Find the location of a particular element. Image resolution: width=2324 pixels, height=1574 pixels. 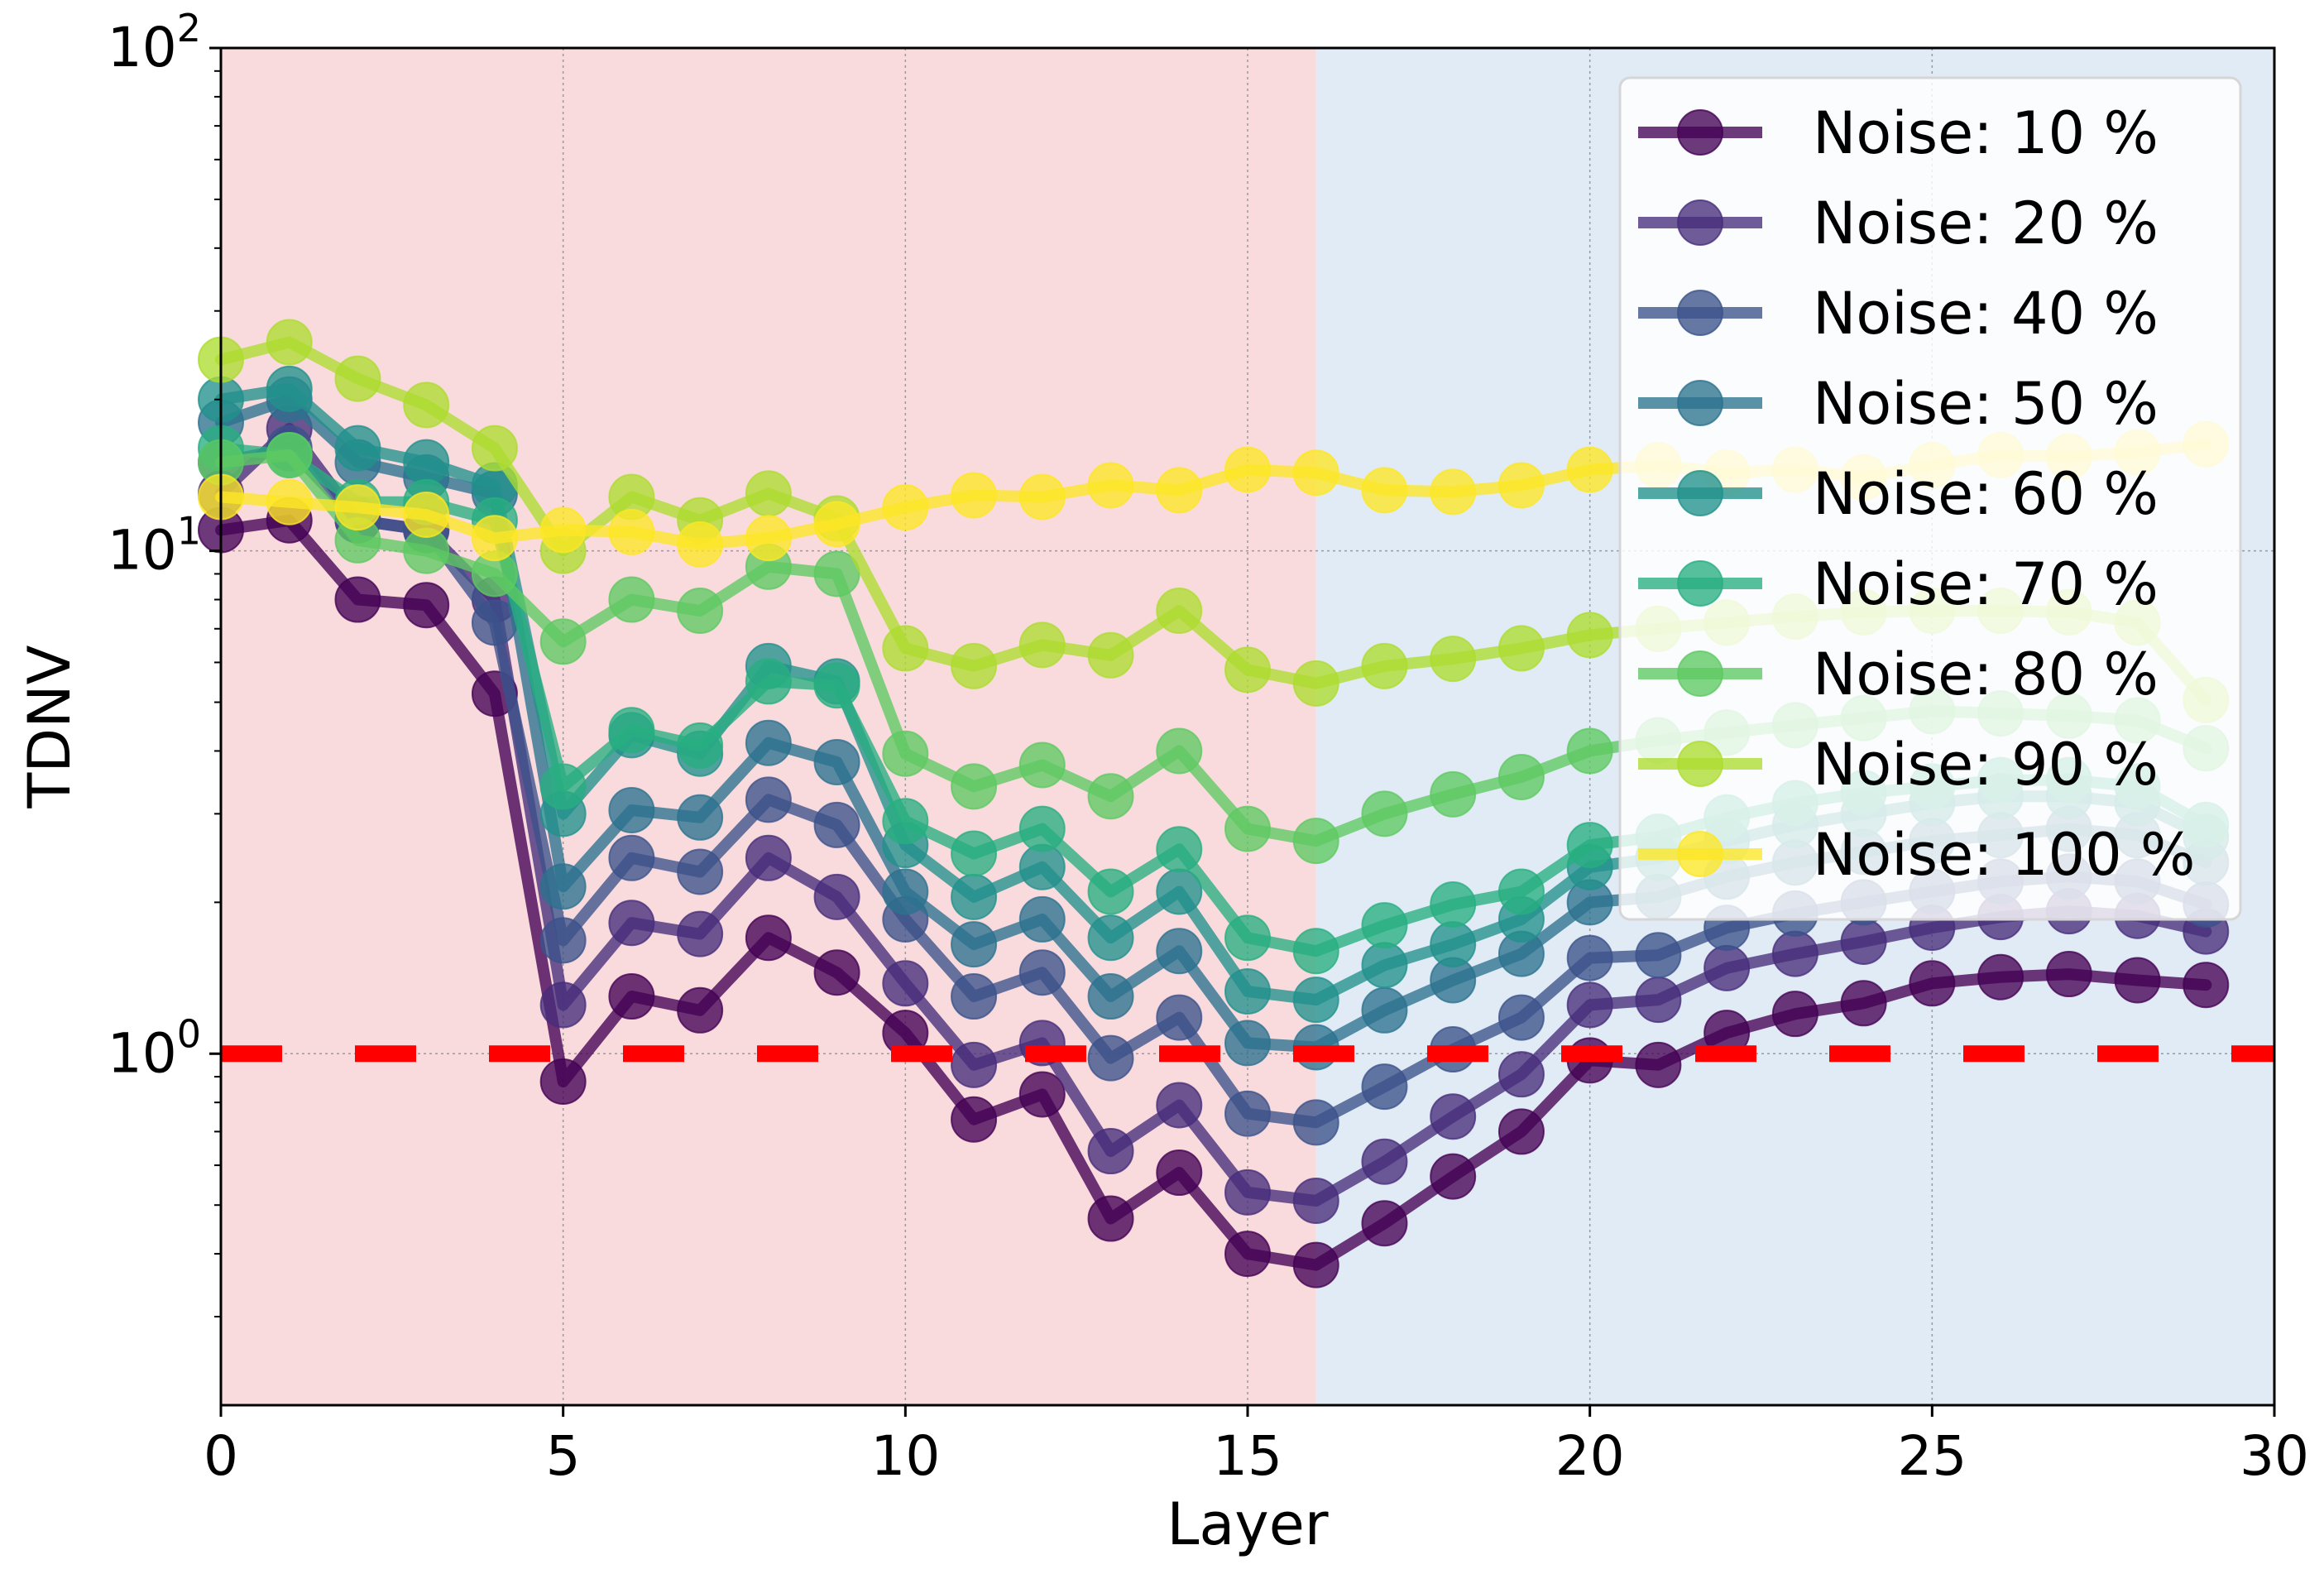

y-tick-label: 10⁰ is located at coordinates (154, 1048).